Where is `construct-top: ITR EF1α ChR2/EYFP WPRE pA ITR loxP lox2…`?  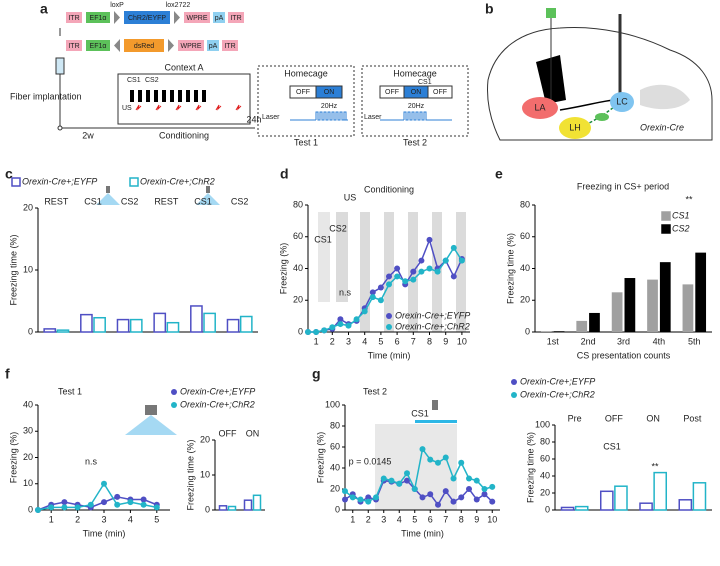 construct-top: ITR EF1α ChR2/EYFP WPRE pA ITR loxP lox2… is located at coordinates (155, 13).